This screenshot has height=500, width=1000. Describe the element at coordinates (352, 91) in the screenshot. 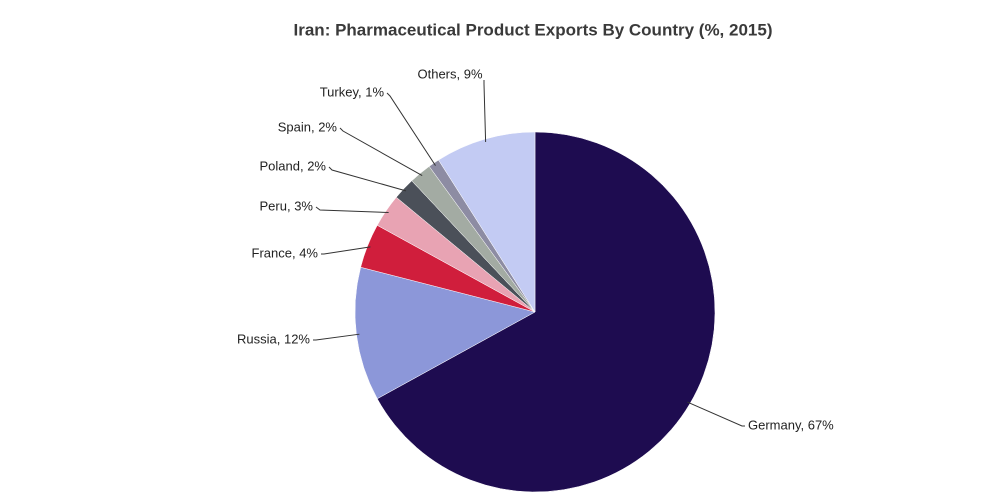

I see `data-label: Turkey, 1%` at that location.